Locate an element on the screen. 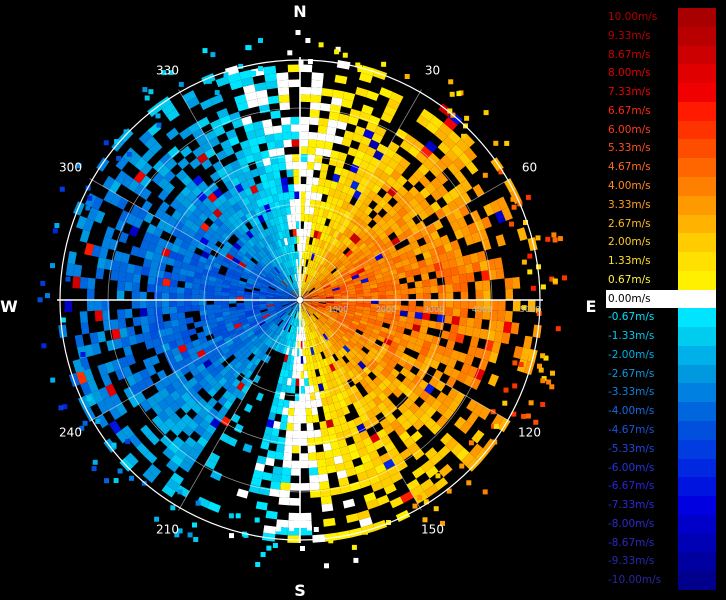 The width and height of the screenshot is (726, 600). legend-swatch is located at coordinates (697, 580).